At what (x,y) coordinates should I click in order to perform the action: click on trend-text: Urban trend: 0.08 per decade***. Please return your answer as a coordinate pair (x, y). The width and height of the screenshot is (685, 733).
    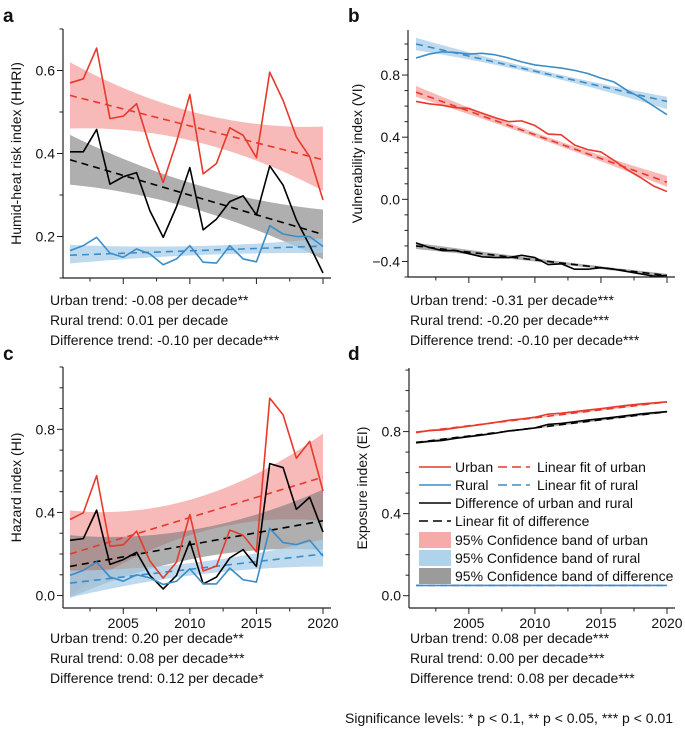
    Looking at the image, I should click on (510, 638).